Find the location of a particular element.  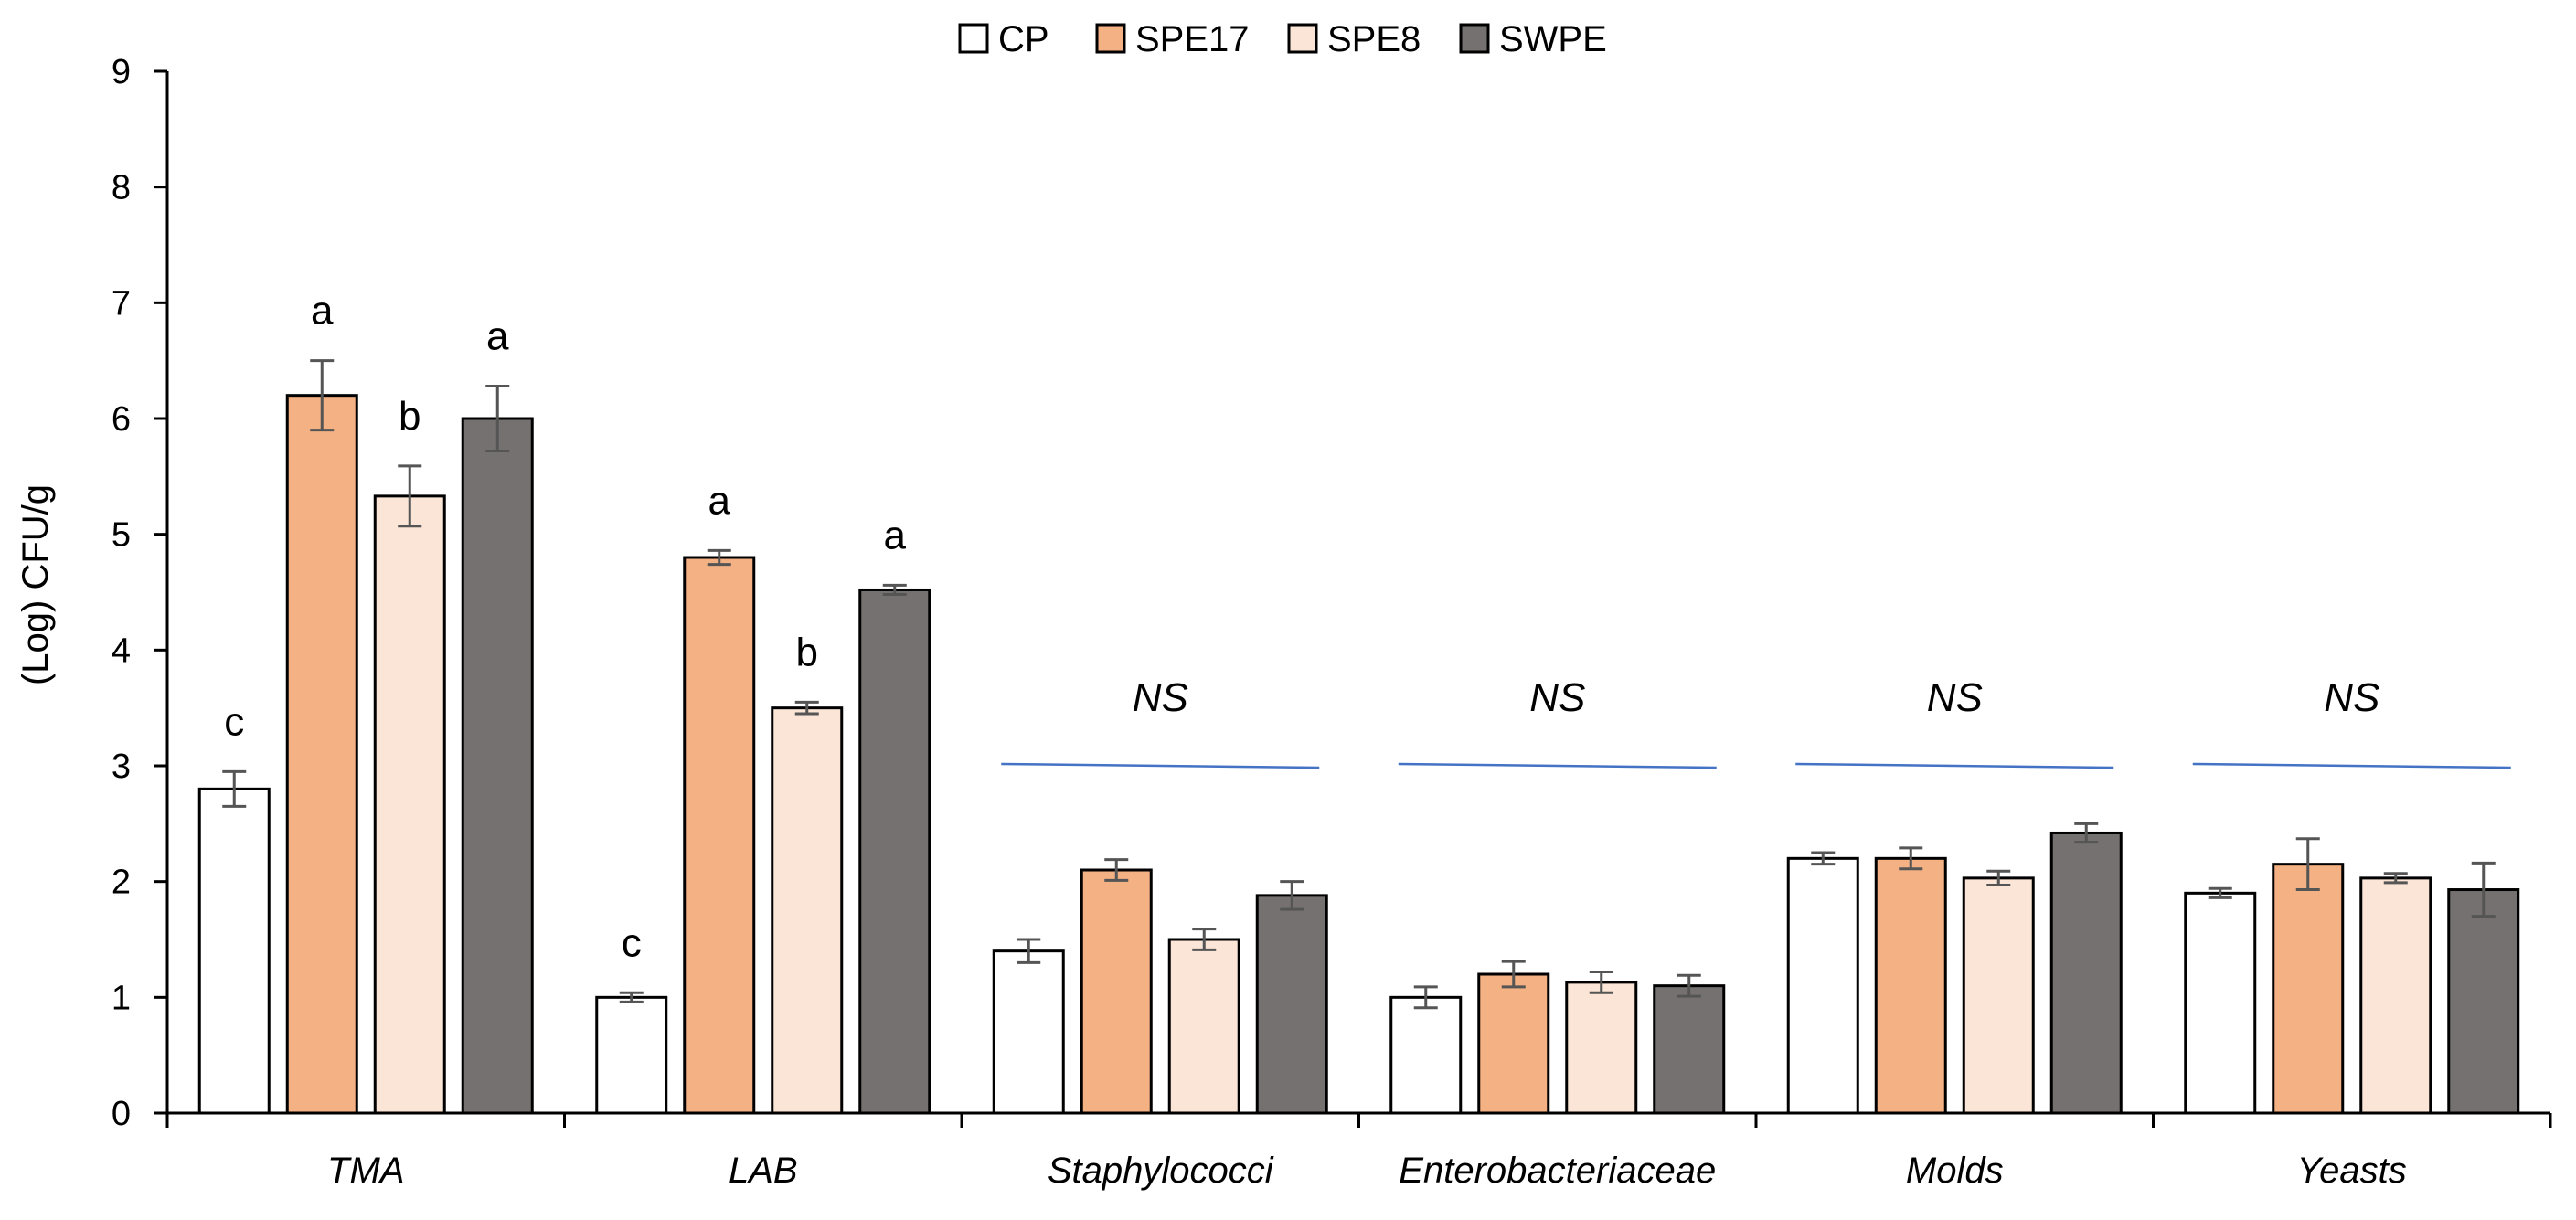

y-tick-label: 7 is located at coordinates (122, 303).